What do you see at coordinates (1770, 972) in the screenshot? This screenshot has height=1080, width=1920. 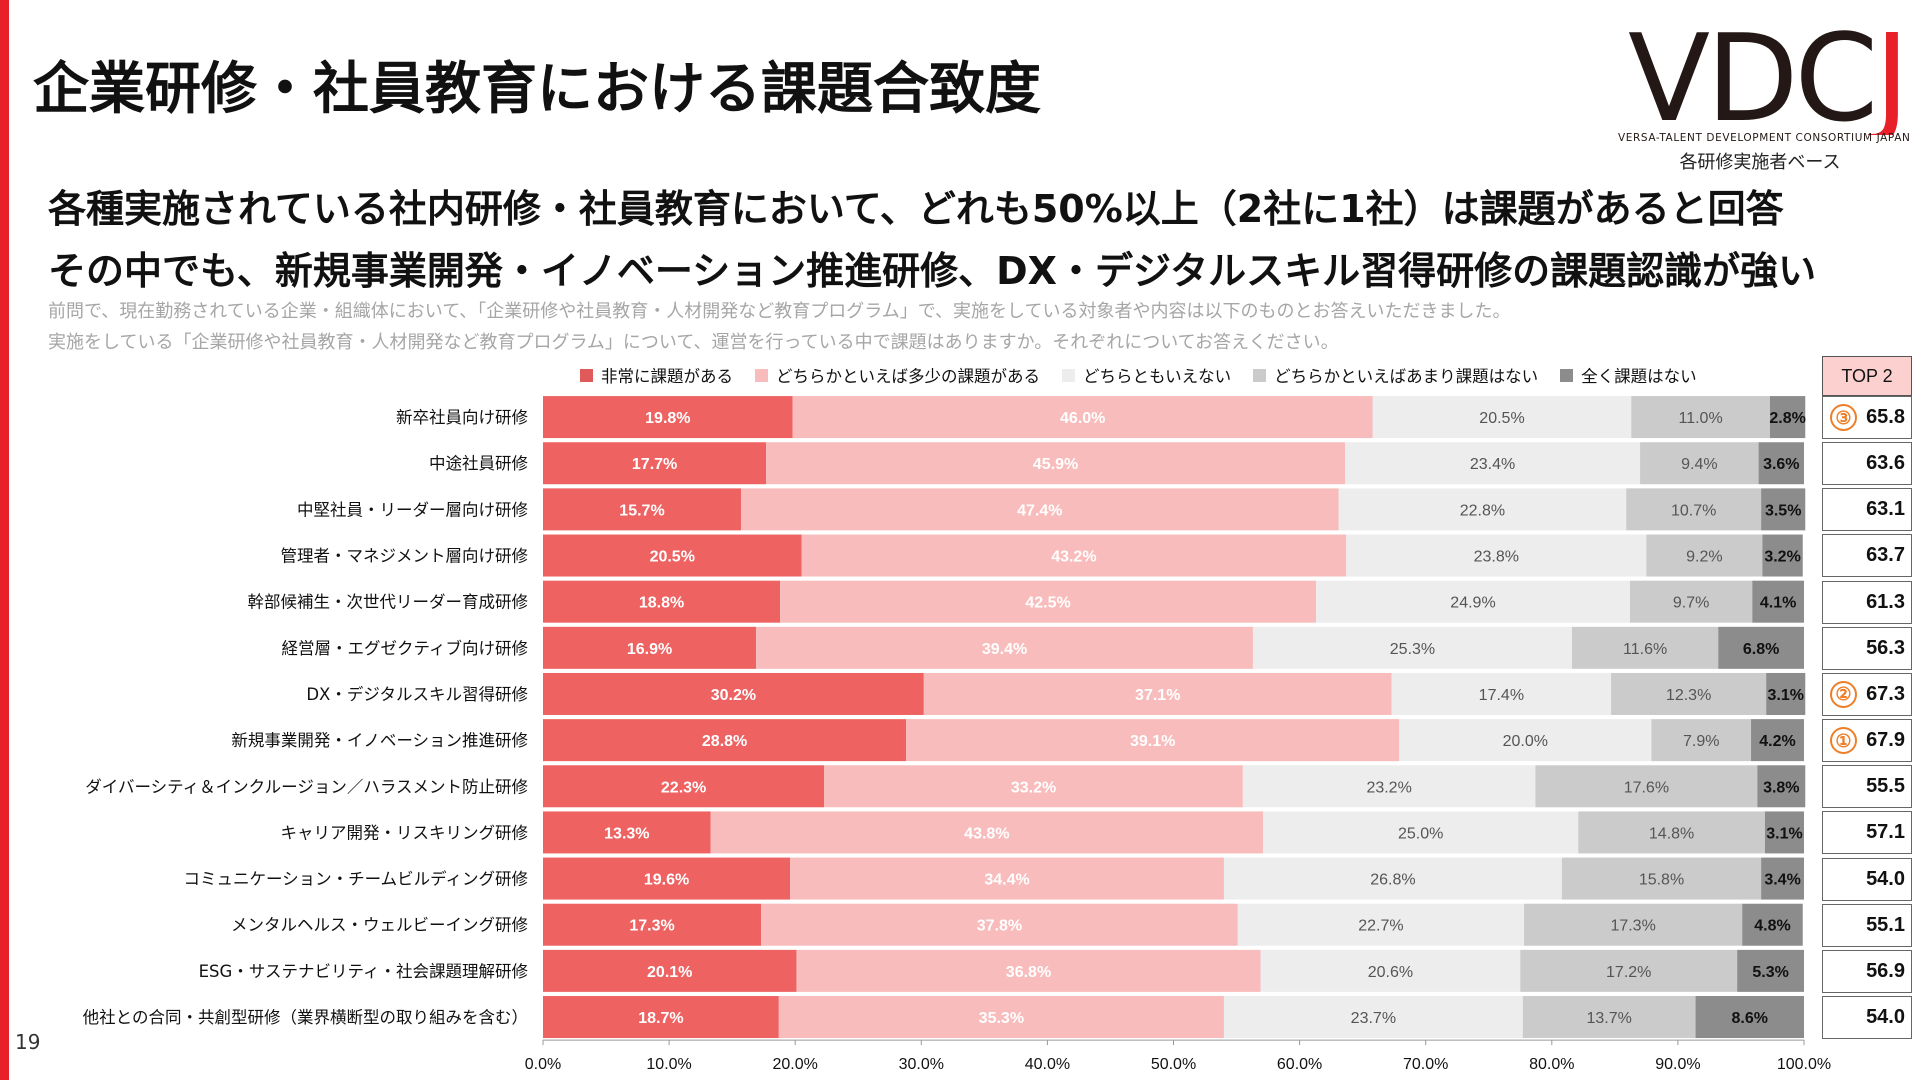 I see `data-label: 5.3%` at bounding box center [1770, 972].